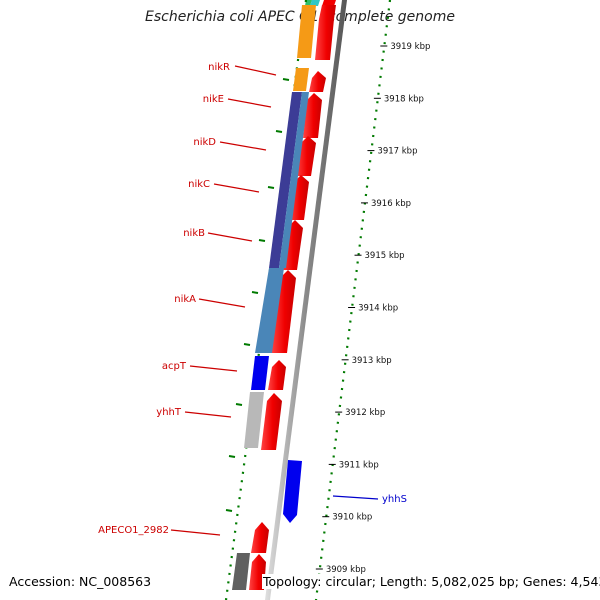 The image size is (600, 600). What do you see at coordinates (352, 518) in the screenshot?
I see `kbp-label: 3910 kbp` at bounding box center [352, 518].